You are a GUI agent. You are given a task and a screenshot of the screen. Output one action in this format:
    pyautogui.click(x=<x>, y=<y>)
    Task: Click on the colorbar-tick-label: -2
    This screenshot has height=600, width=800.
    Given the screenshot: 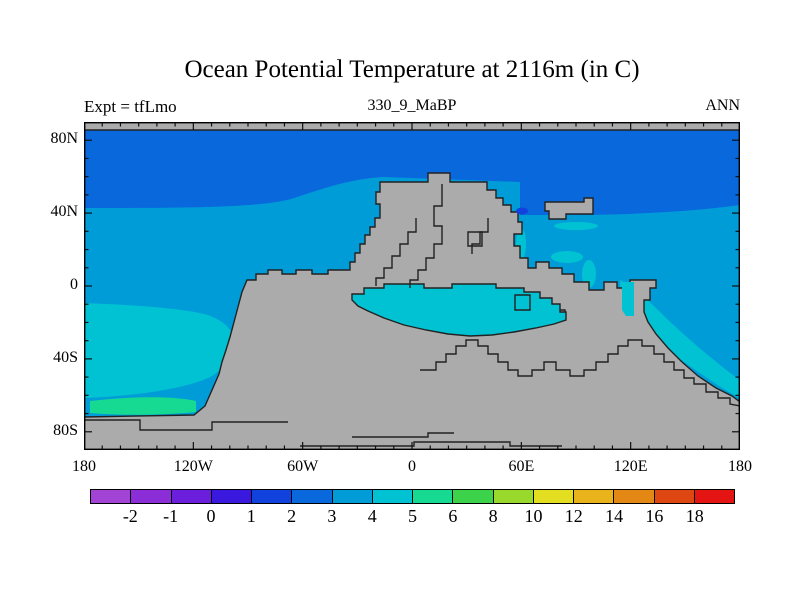 What is the action you would take?
    pyautogui.click(x=130, y=516)
    